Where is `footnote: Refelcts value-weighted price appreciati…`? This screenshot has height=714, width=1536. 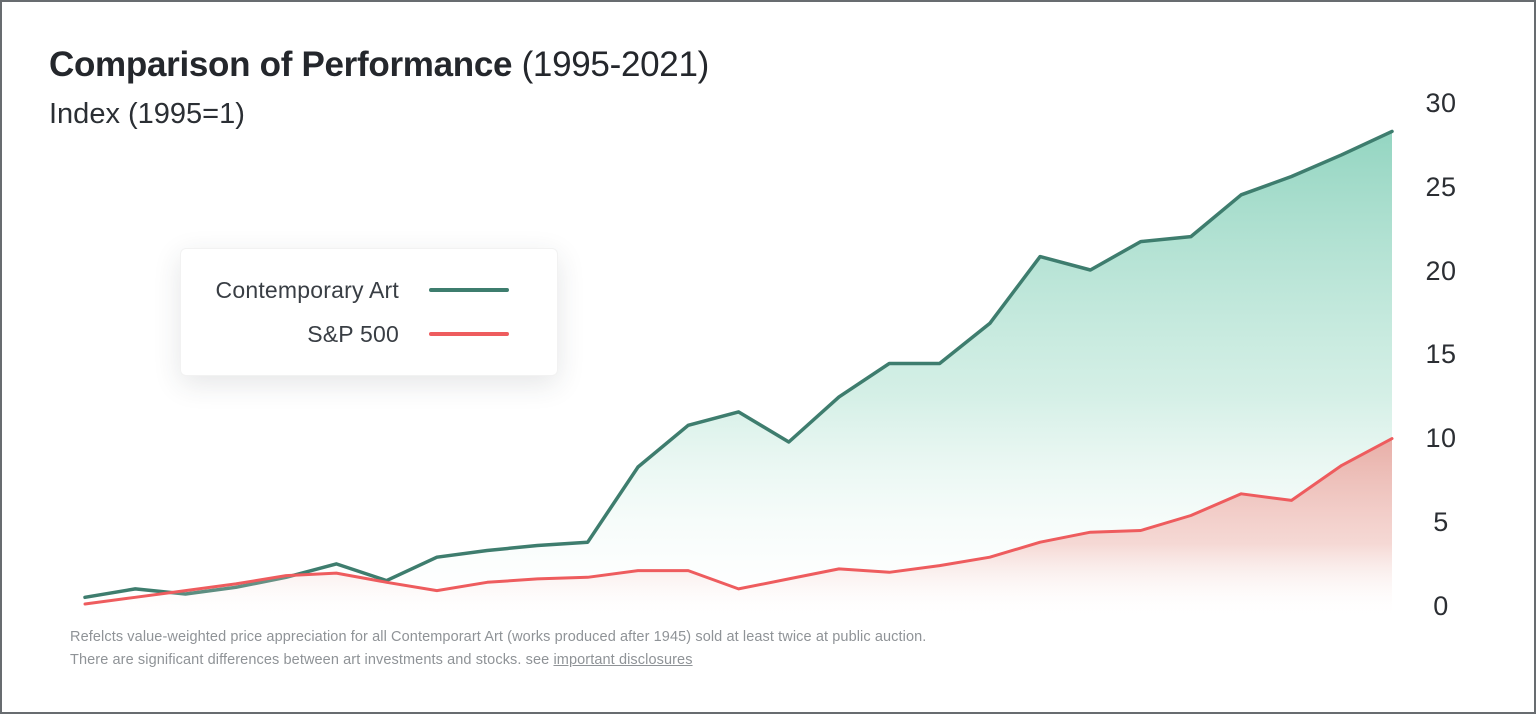
footnote: Refelcts value-weighted price appreciati… is located at coordinates (498, 649).